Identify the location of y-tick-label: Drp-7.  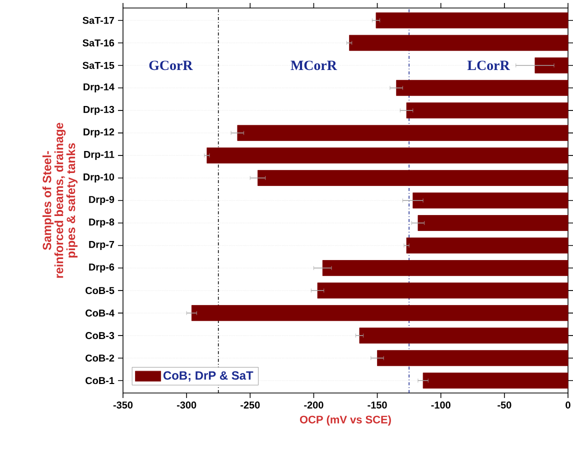
(101, 245).